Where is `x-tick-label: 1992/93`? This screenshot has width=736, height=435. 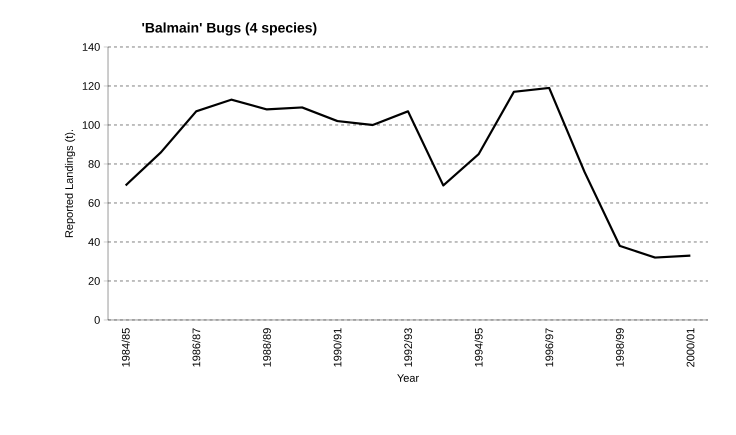 x-tick-label: 1992/93 is located at coordinates (408, 347).